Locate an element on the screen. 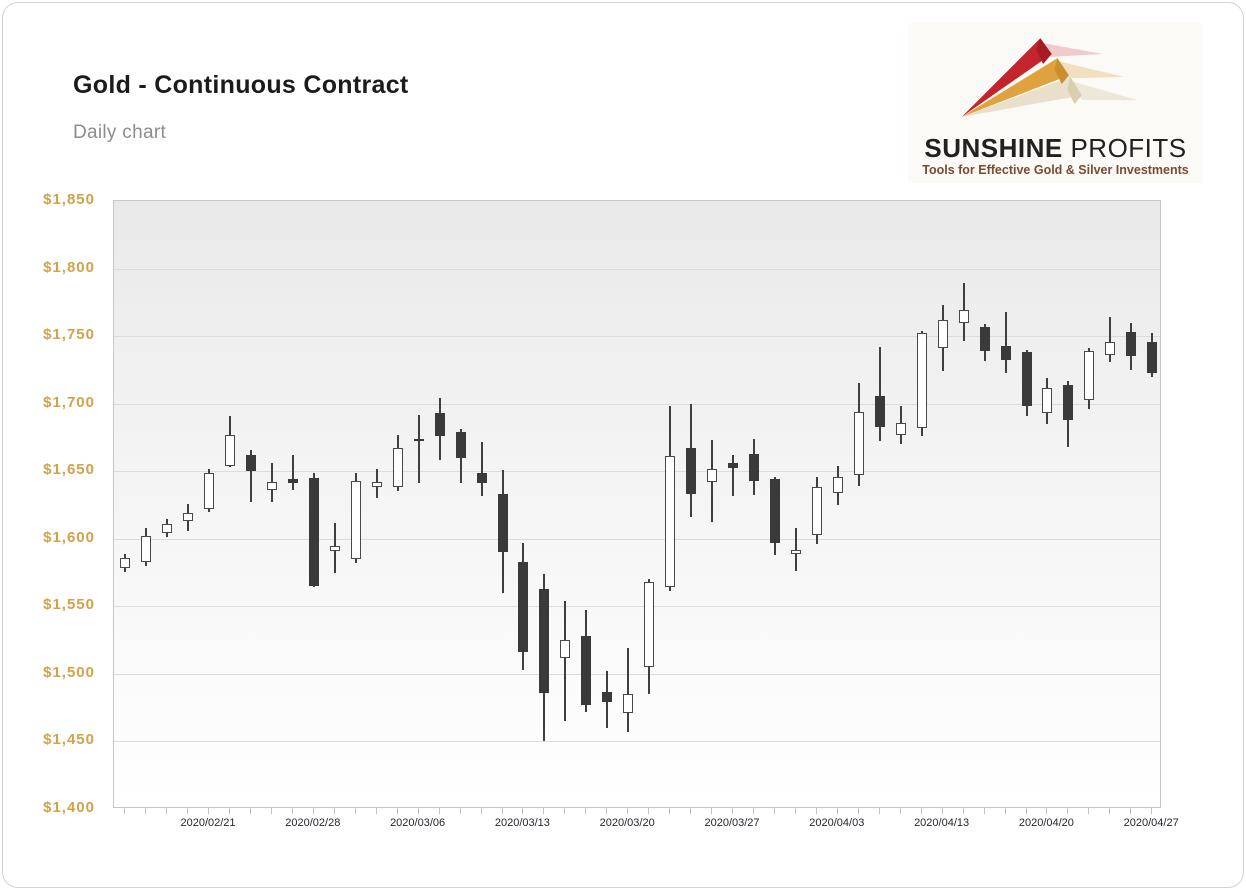  candle-2020/02/21 is located at coordinates (209, 491).